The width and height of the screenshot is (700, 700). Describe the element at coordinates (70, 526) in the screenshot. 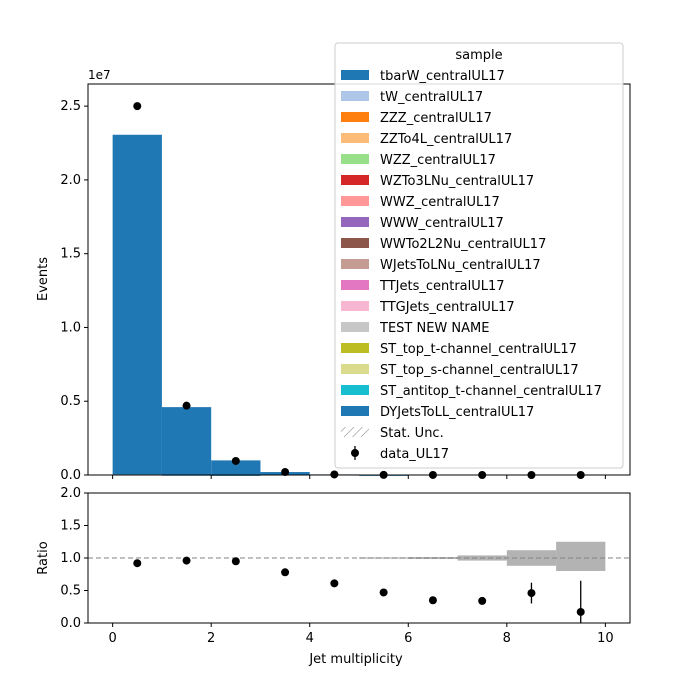

I see `ratio-y-tick-label-3: 1.5` at that location.